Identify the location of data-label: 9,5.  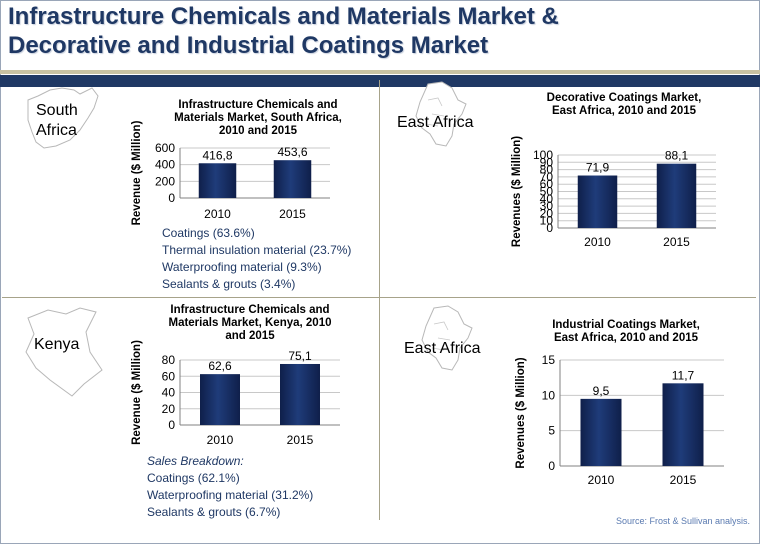
(601, 391).